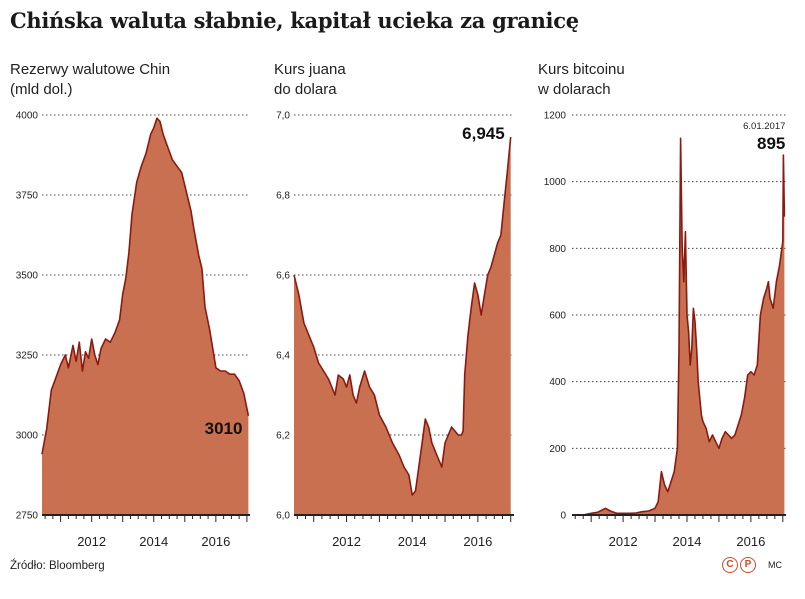  Describe the element at coordinates (27, 436) in the screenshot. I see `y-tick-label: 3000` at that location.